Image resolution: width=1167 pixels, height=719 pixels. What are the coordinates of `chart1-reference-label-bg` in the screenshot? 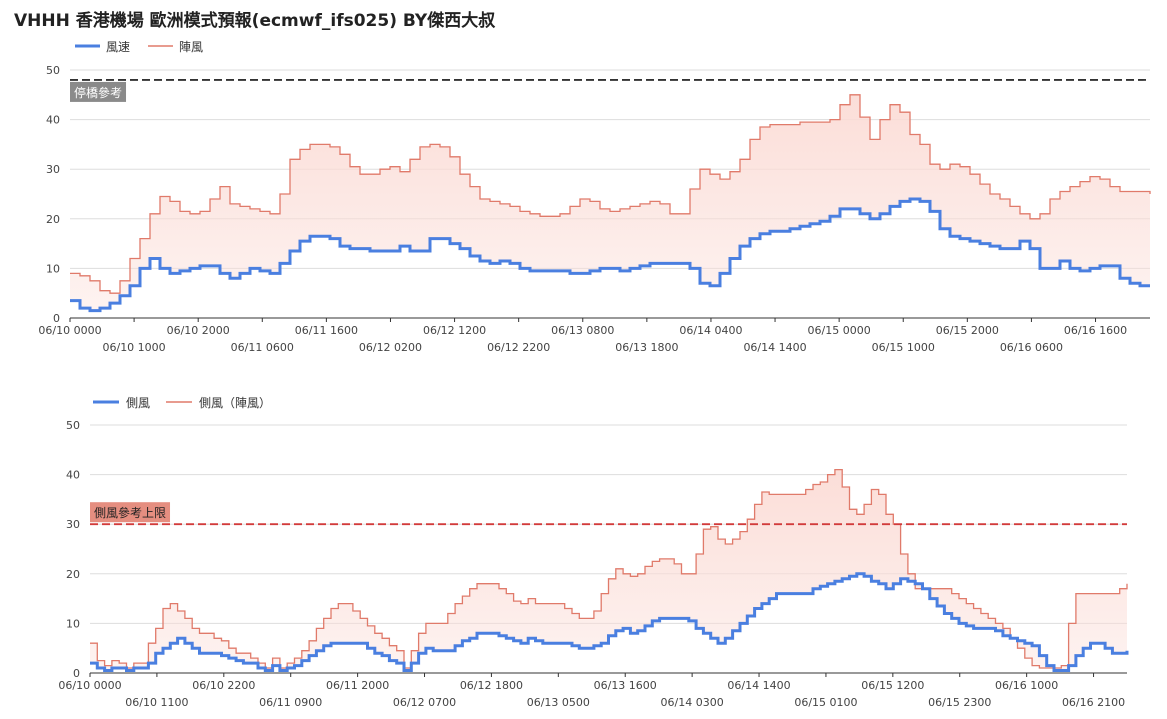 It's located at (98, 91).